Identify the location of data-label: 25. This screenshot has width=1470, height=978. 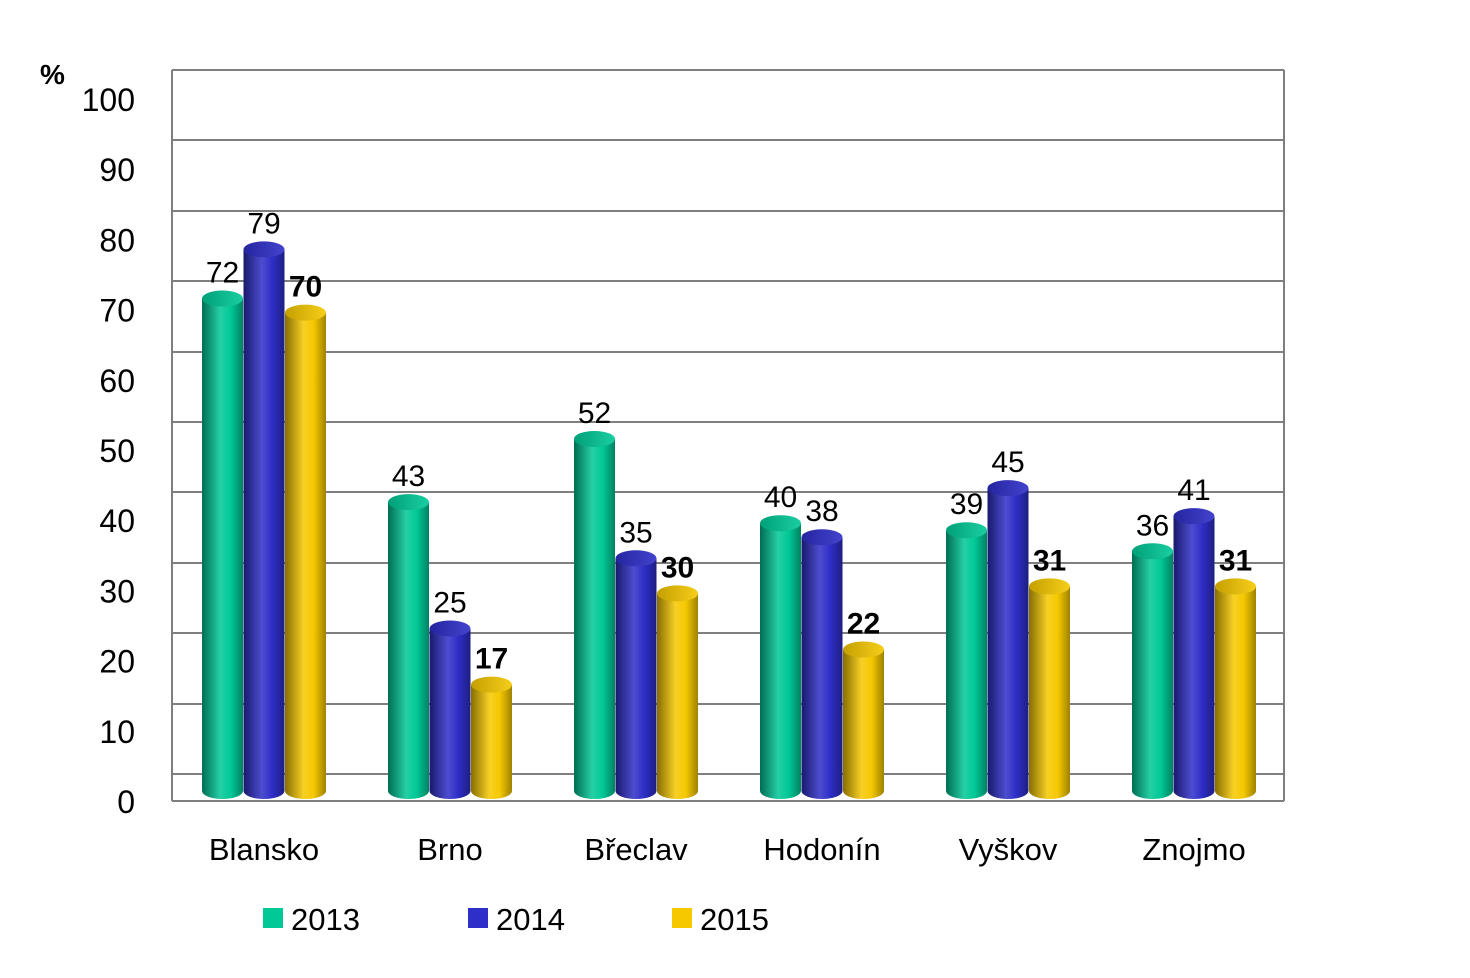
(449, 603).